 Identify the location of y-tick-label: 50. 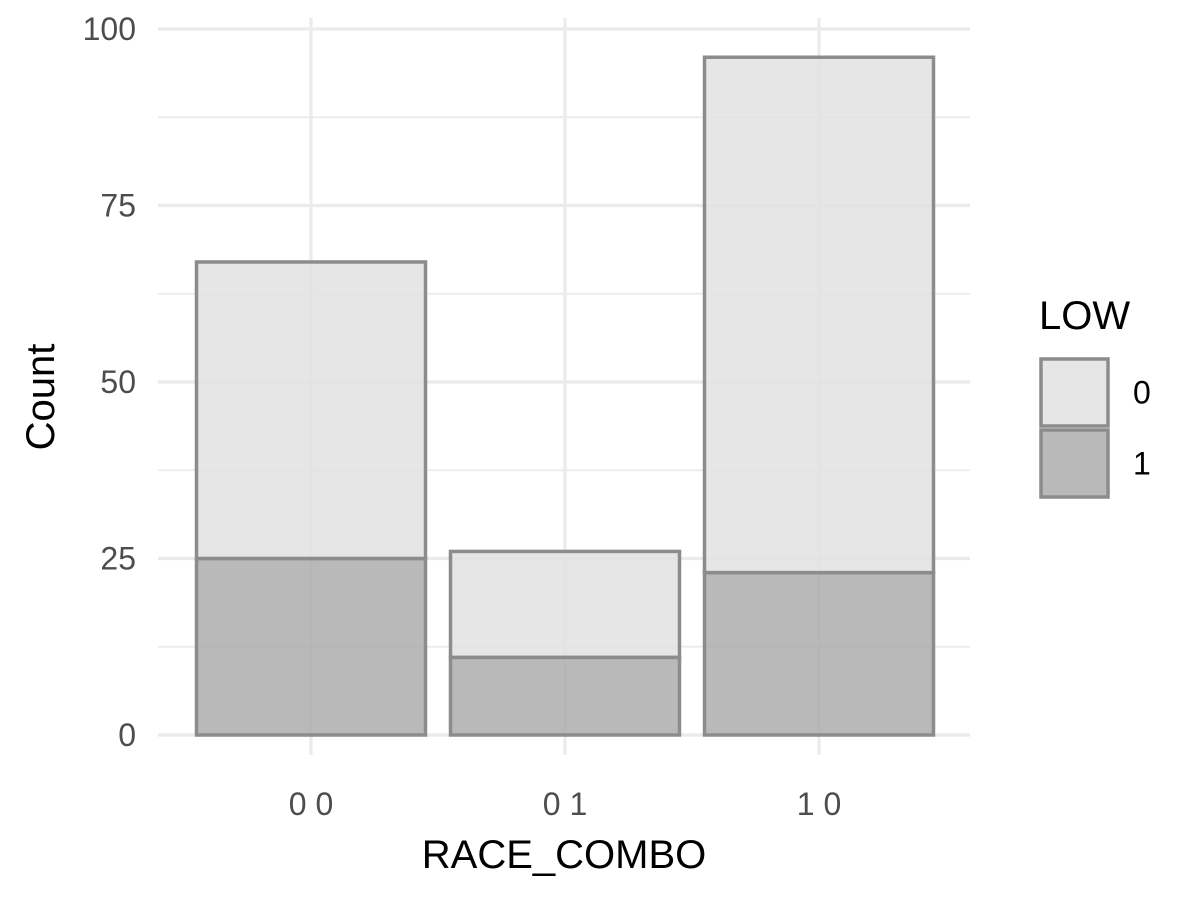
(118, 382).